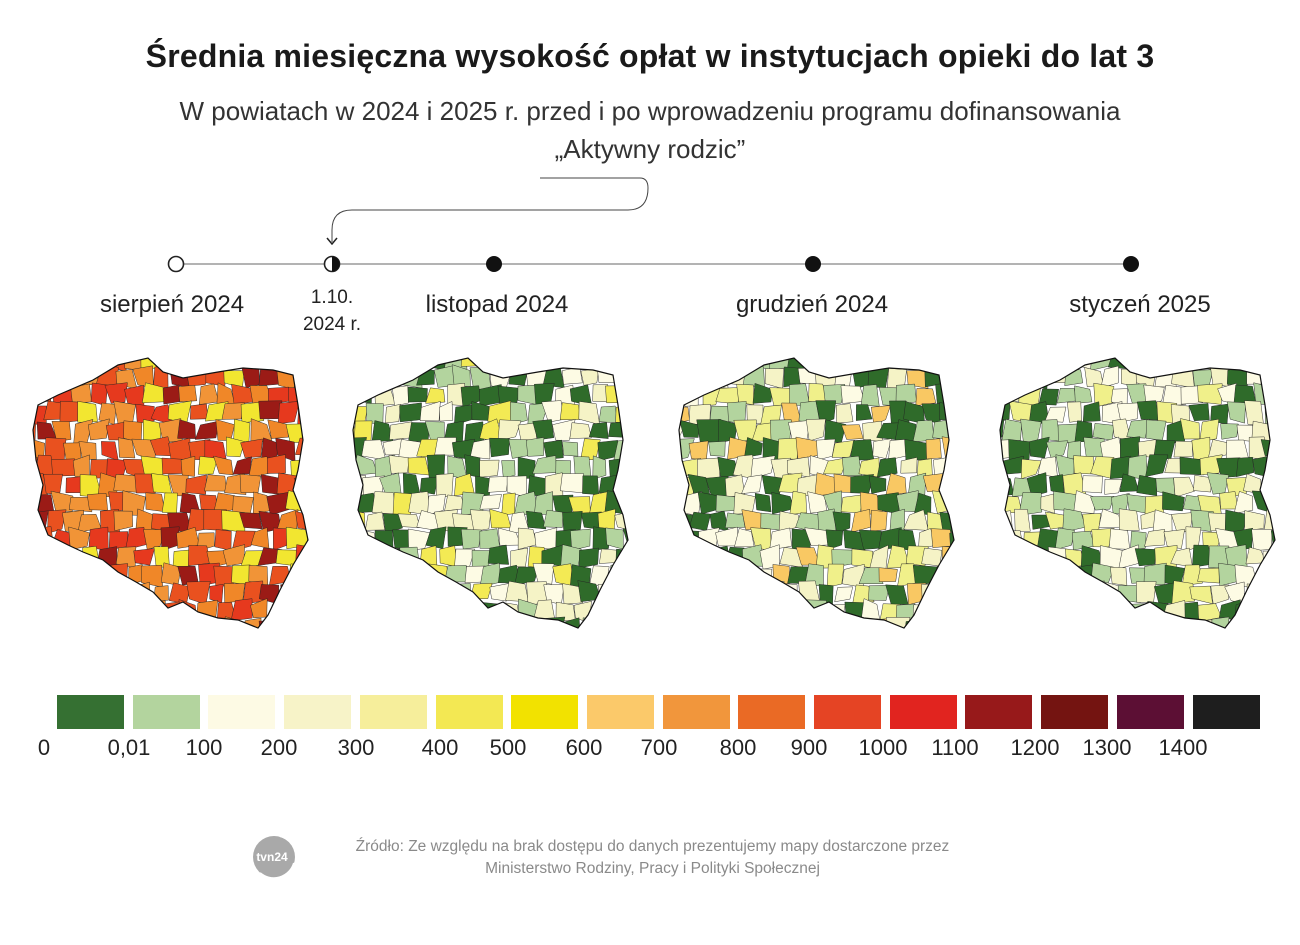 This screenshot has width=1300, height=945. I want to click on timeline-axis, so click(653, 264).